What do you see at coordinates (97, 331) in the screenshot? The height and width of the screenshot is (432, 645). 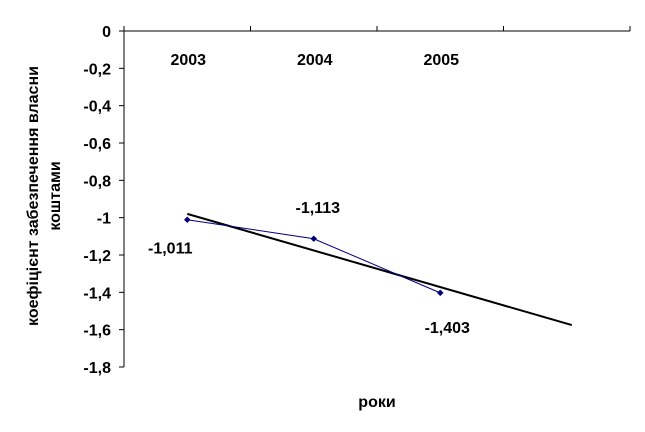 I see `y-tick-label: -1,6` at bounding box center [97, 331].